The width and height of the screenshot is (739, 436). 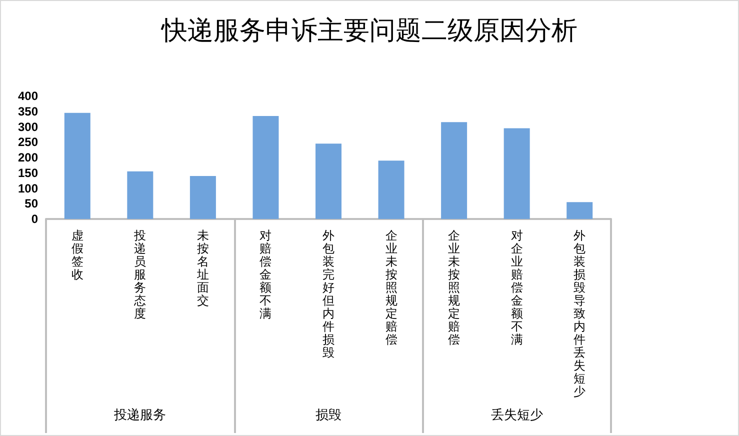 What do you see at coordinates (28, 96) in the screenshot?
I see `y-tick-label: 400` at bounding box center [28, 96].